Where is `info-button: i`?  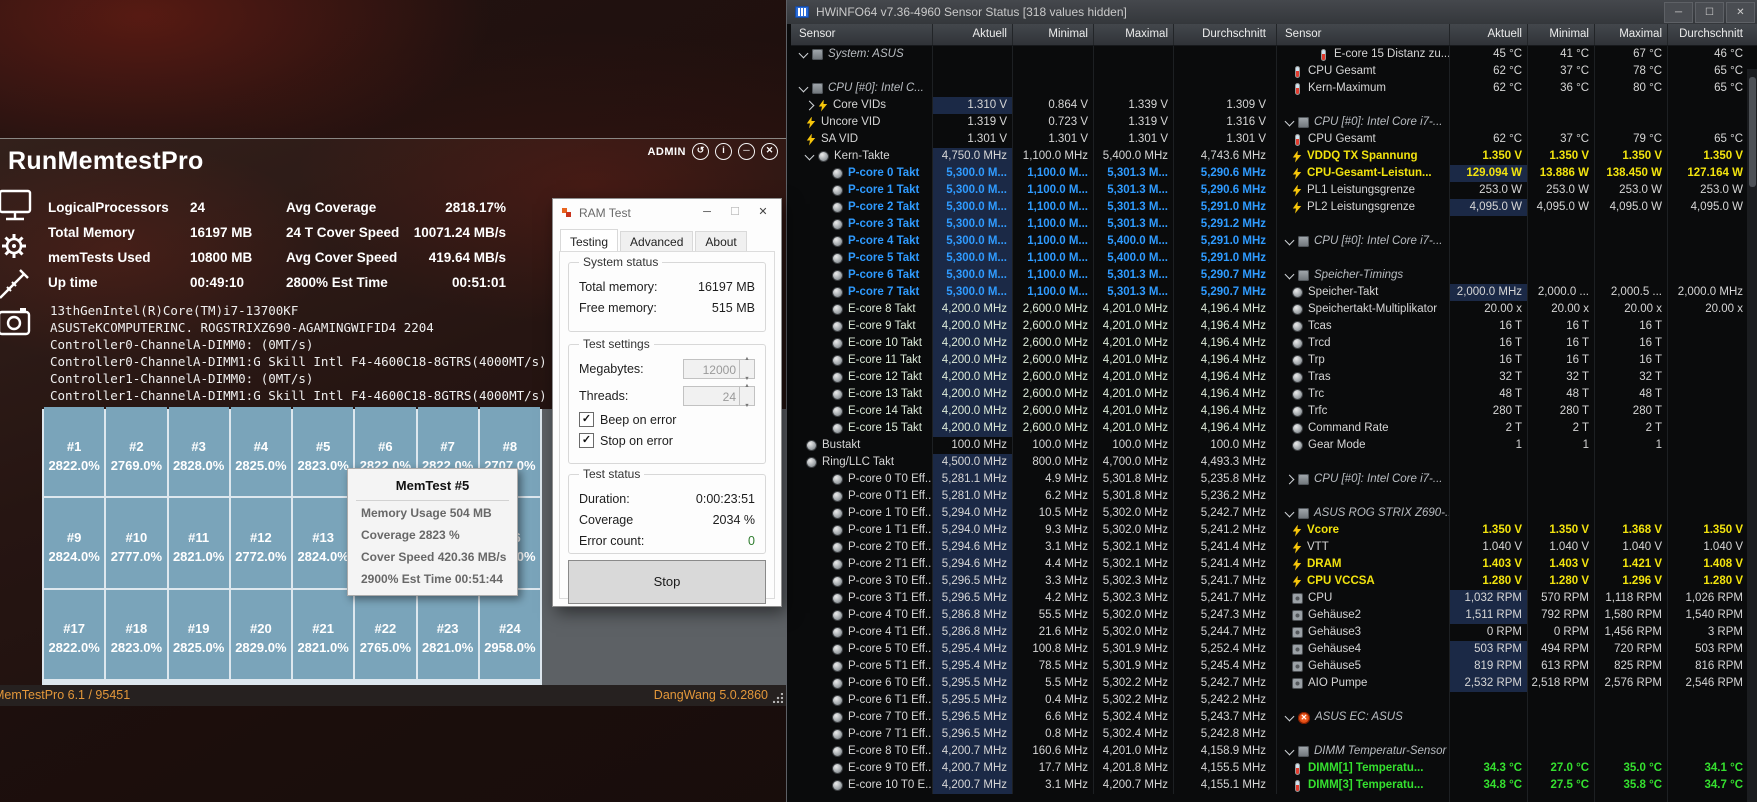 info-button: i is located at coordinates (723, 151).